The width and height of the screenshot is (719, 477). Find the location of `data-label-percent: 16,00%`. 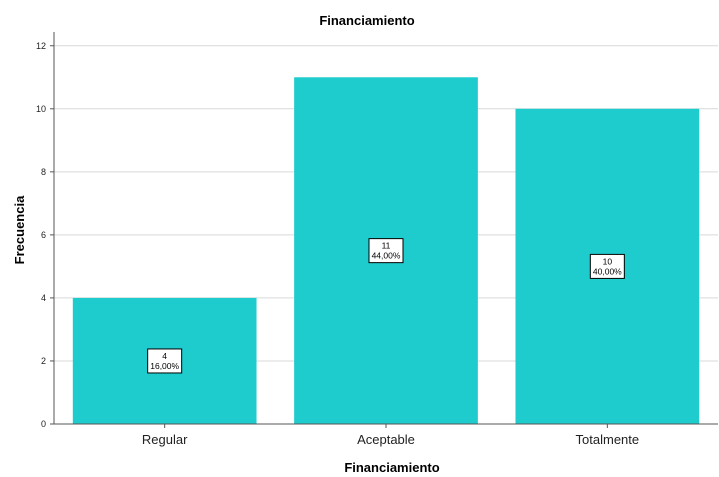

data-label-percent: 16,00% is located at coordinates (164, 366).